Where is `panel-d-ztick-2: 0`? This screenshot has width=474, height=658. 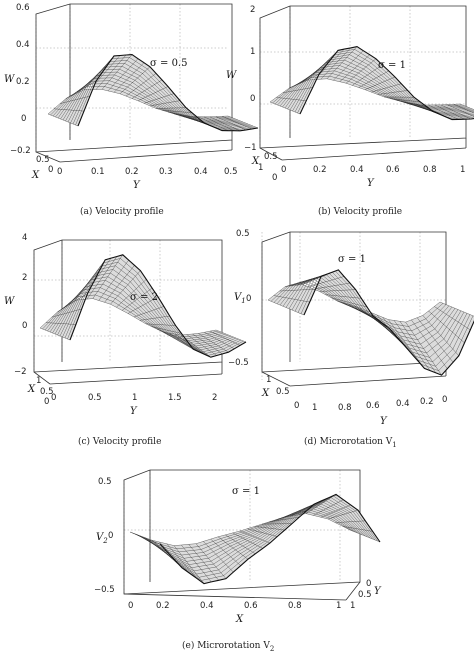
panel-d-ztick-2: 0 is located at coordinates (248, 299).